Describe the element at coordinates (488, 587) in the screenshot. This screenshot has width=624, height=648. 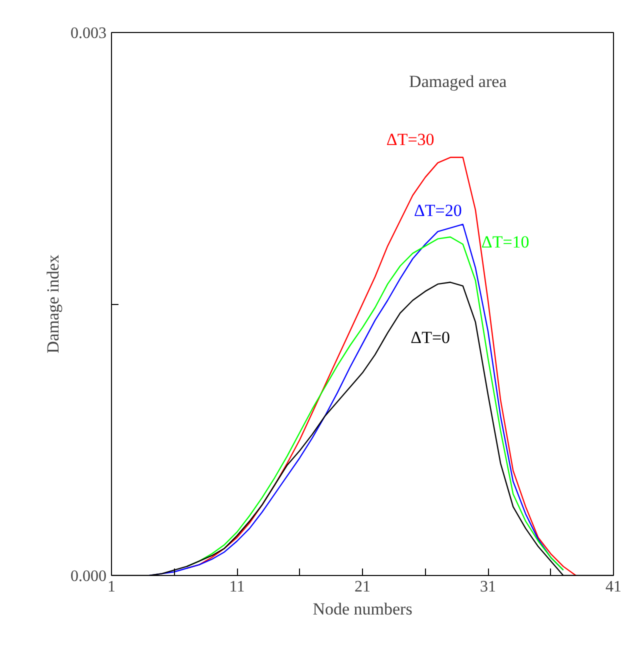
I see `x-tick-label: 31` at that location.